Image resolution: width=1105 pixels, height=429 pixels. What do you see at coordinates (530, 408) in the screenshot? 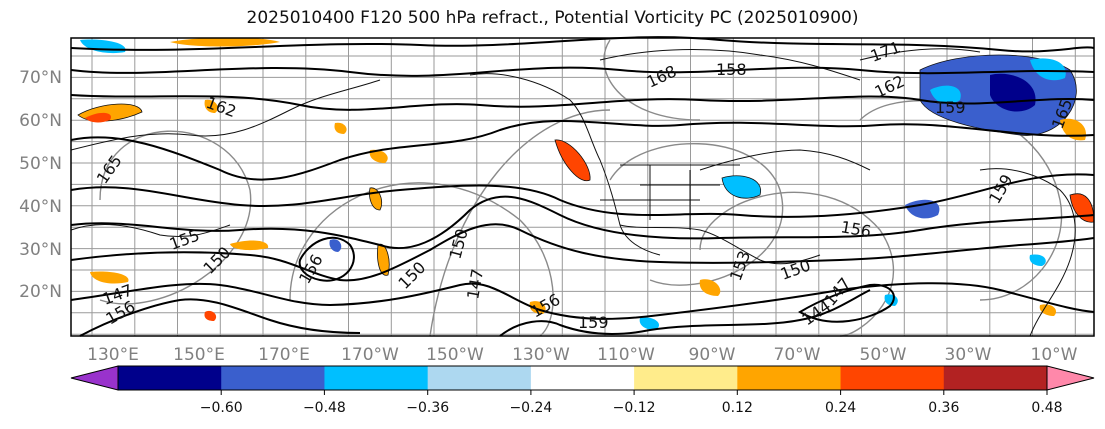
I see `colorbar-tick-label: −0.24` at bounding box center [530, 408].